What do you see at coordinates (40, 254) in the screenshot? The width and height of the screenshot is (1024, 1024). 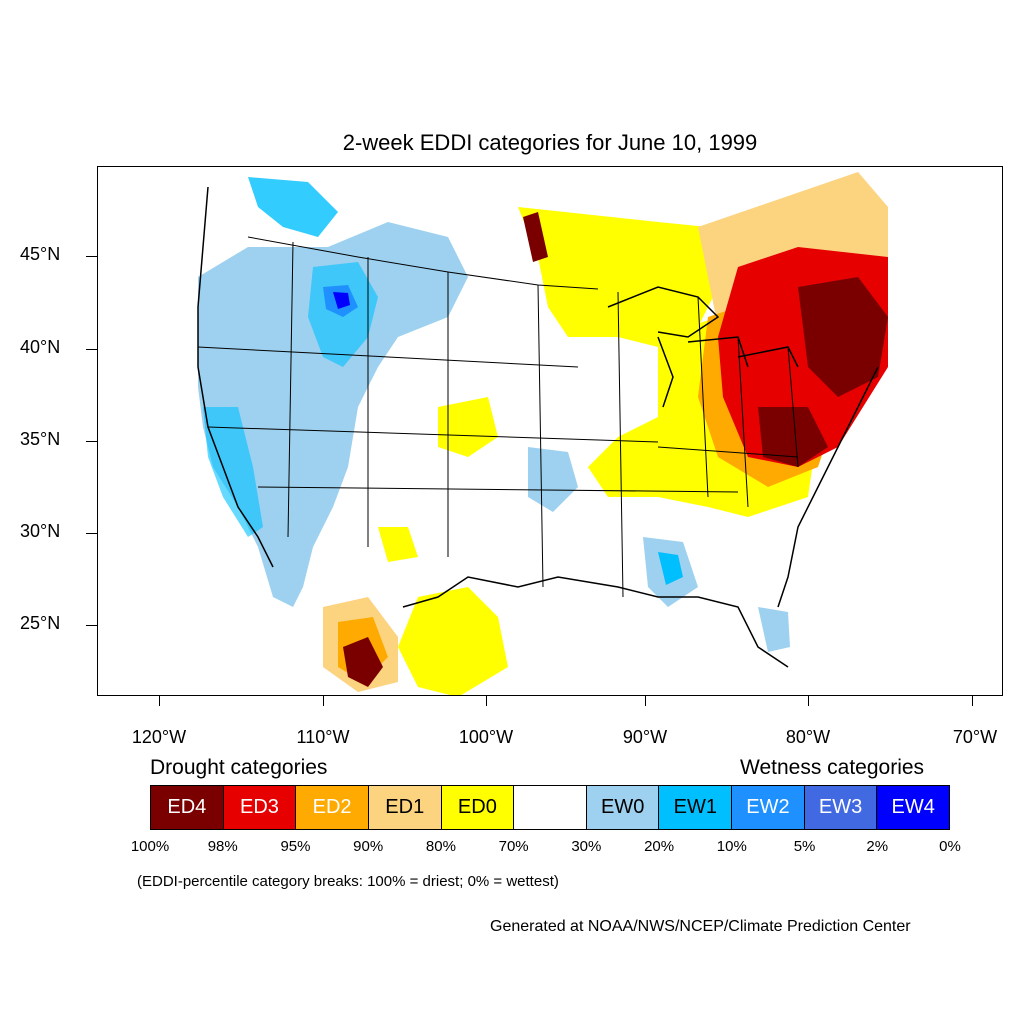 I see `lat-label-45: 45°N` at bounding box center [40, 254].